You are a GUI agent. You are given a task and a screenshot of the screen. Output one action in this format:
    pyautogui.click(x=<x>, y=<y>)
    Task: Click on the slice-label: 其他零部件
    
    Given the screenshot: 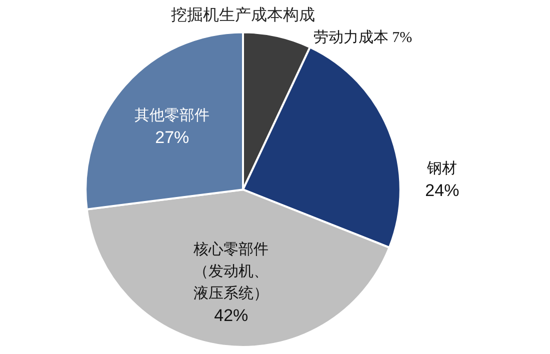 What is the action you would take?
    pyautogui.click(x=172, y=115)
    